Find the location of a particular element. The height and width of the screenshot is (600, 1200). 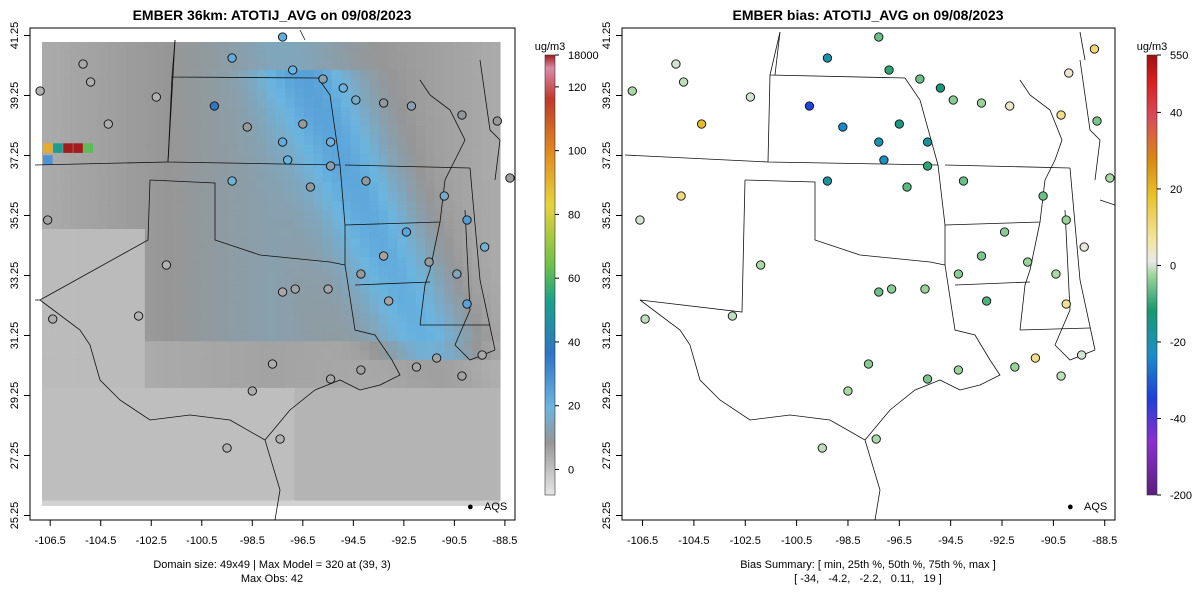

left-hot-cell is located at coordinates (68, 148).